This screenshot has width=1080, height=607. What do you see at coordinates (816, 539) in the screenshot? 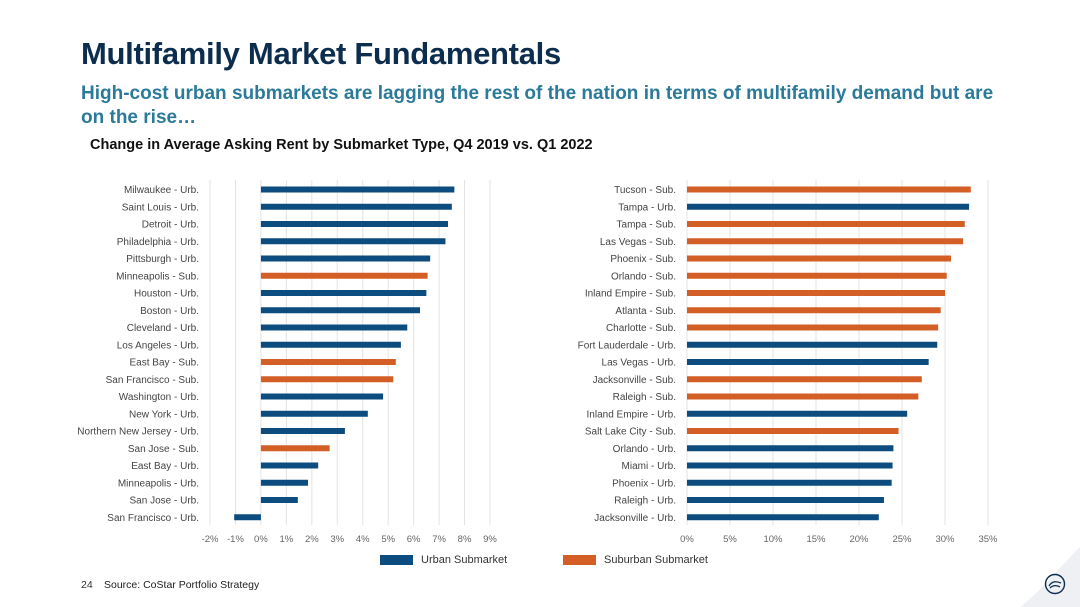
I see `x-tick-label: 15%` at bounding box center [816, 539].